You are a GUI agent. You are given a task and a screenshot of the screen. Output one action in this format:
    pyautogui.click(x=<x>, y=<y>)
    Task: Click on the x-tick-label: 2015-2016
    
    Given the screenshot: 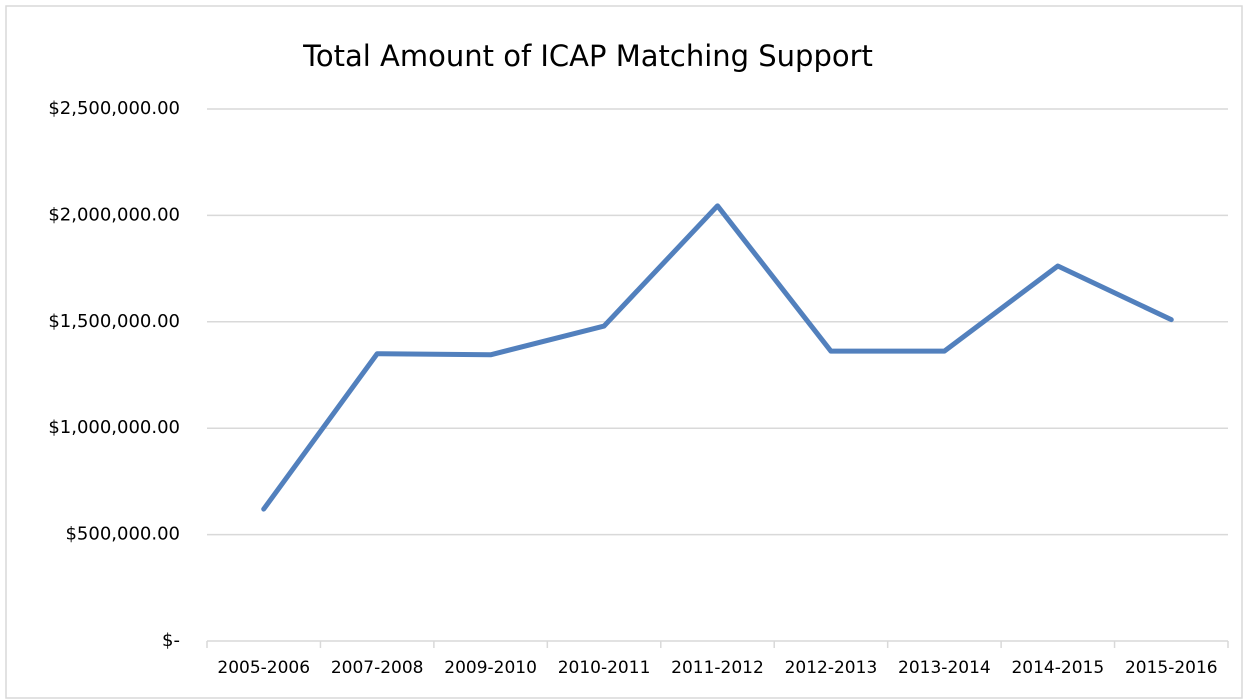 What is the action you would take?
    pyautogui.click(x=1171, y=668)
    